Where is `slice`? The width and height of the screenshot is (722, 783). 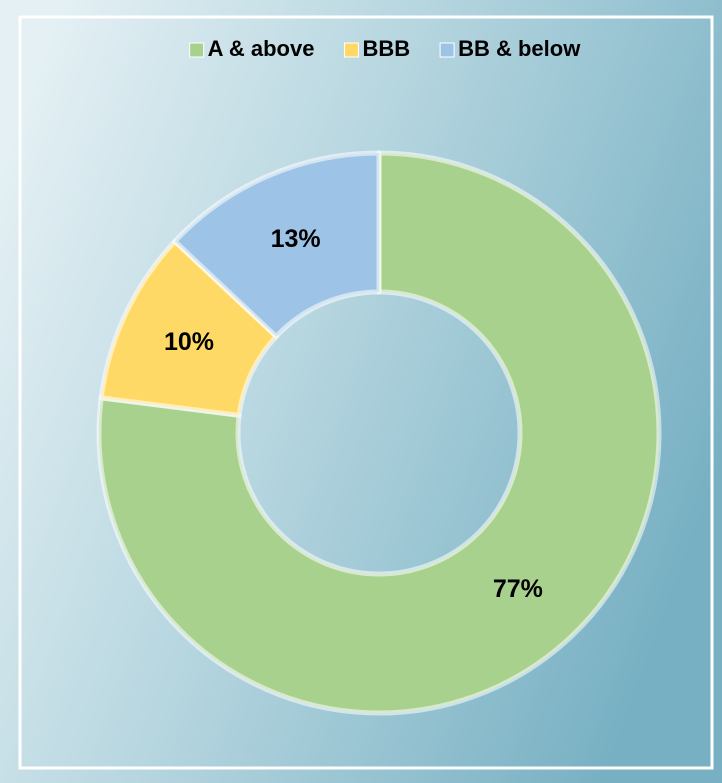 slice is located at coordinates (277, 244).